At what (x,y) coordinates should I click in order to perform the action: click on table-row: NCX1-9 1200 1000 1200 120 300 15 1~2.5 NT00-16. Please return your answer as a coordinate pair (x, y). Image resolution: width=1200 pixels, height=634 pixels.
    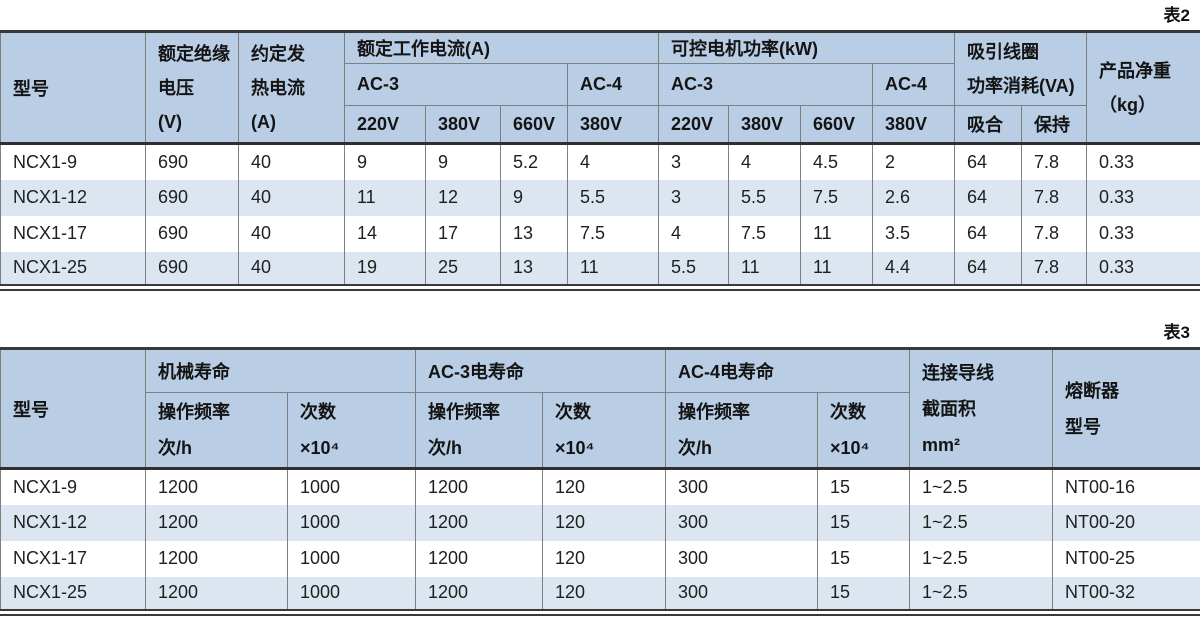
    Looking at the image, I should click on (600, 486).